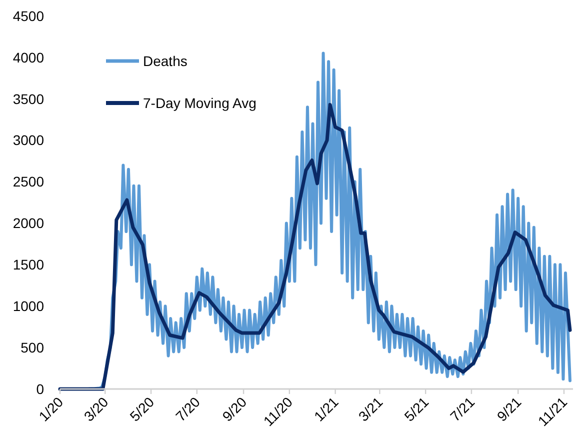  Describe the element at coordinates (509, 409) in the screenshot. I see `x-tick-label: 9/21` at that location.